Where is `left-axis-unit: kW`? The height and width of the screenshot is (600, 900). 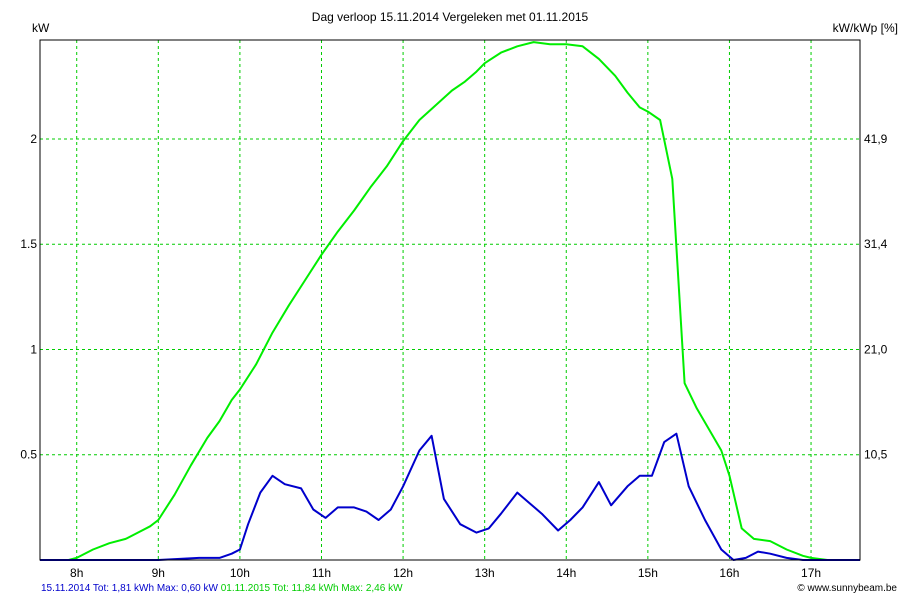 left-axis-unit: kW is located at coordinates (41, 28).